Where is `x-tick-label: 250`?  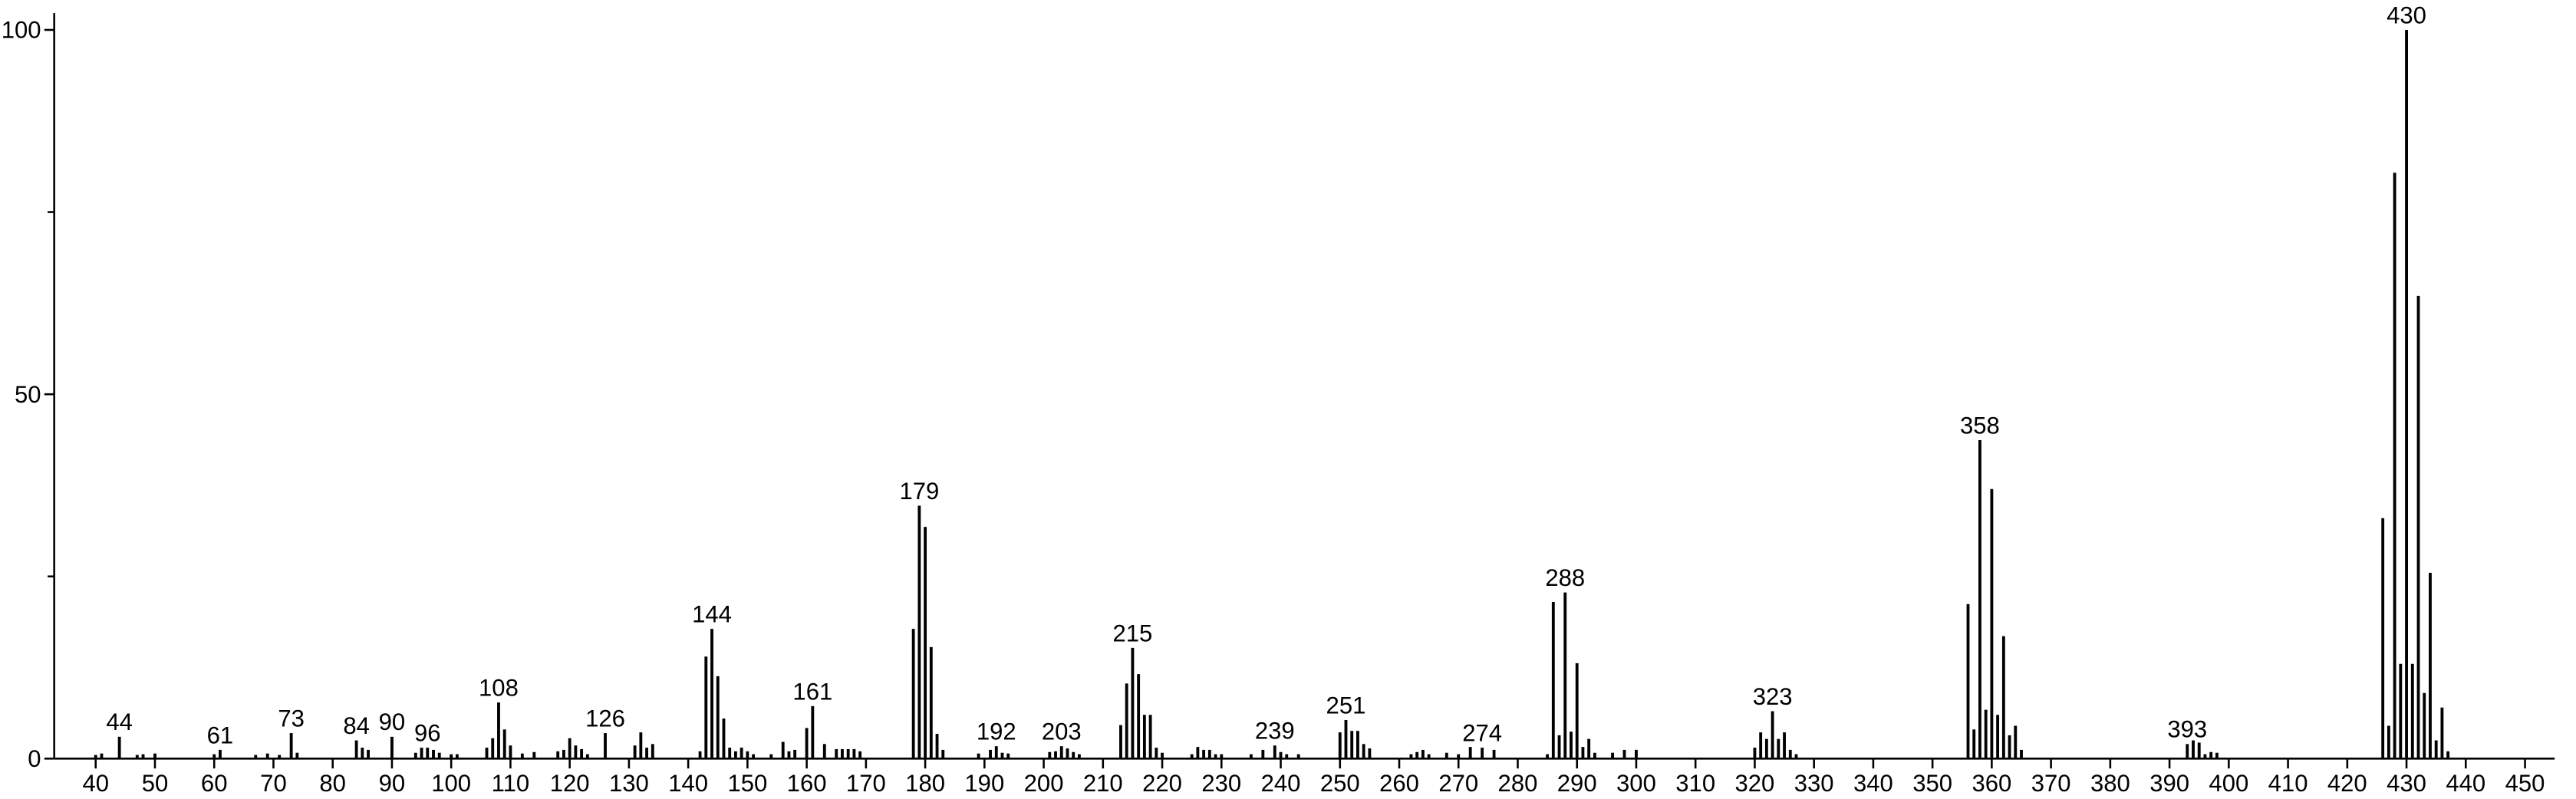 x-tick-label: 250 is located at coordinates (1340, 783).